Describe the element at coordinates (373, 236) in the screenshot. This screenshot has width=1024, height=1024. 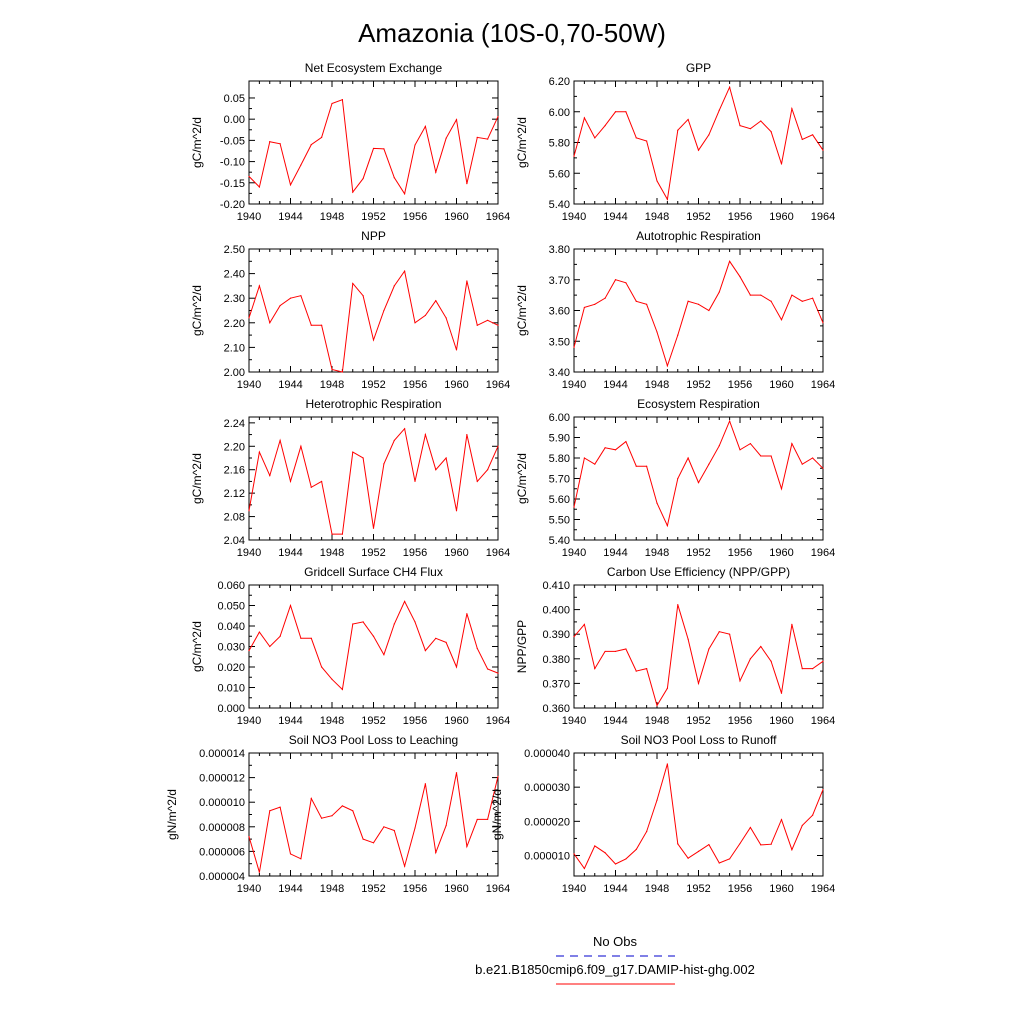
I see `panel-title: NPP` at that location.